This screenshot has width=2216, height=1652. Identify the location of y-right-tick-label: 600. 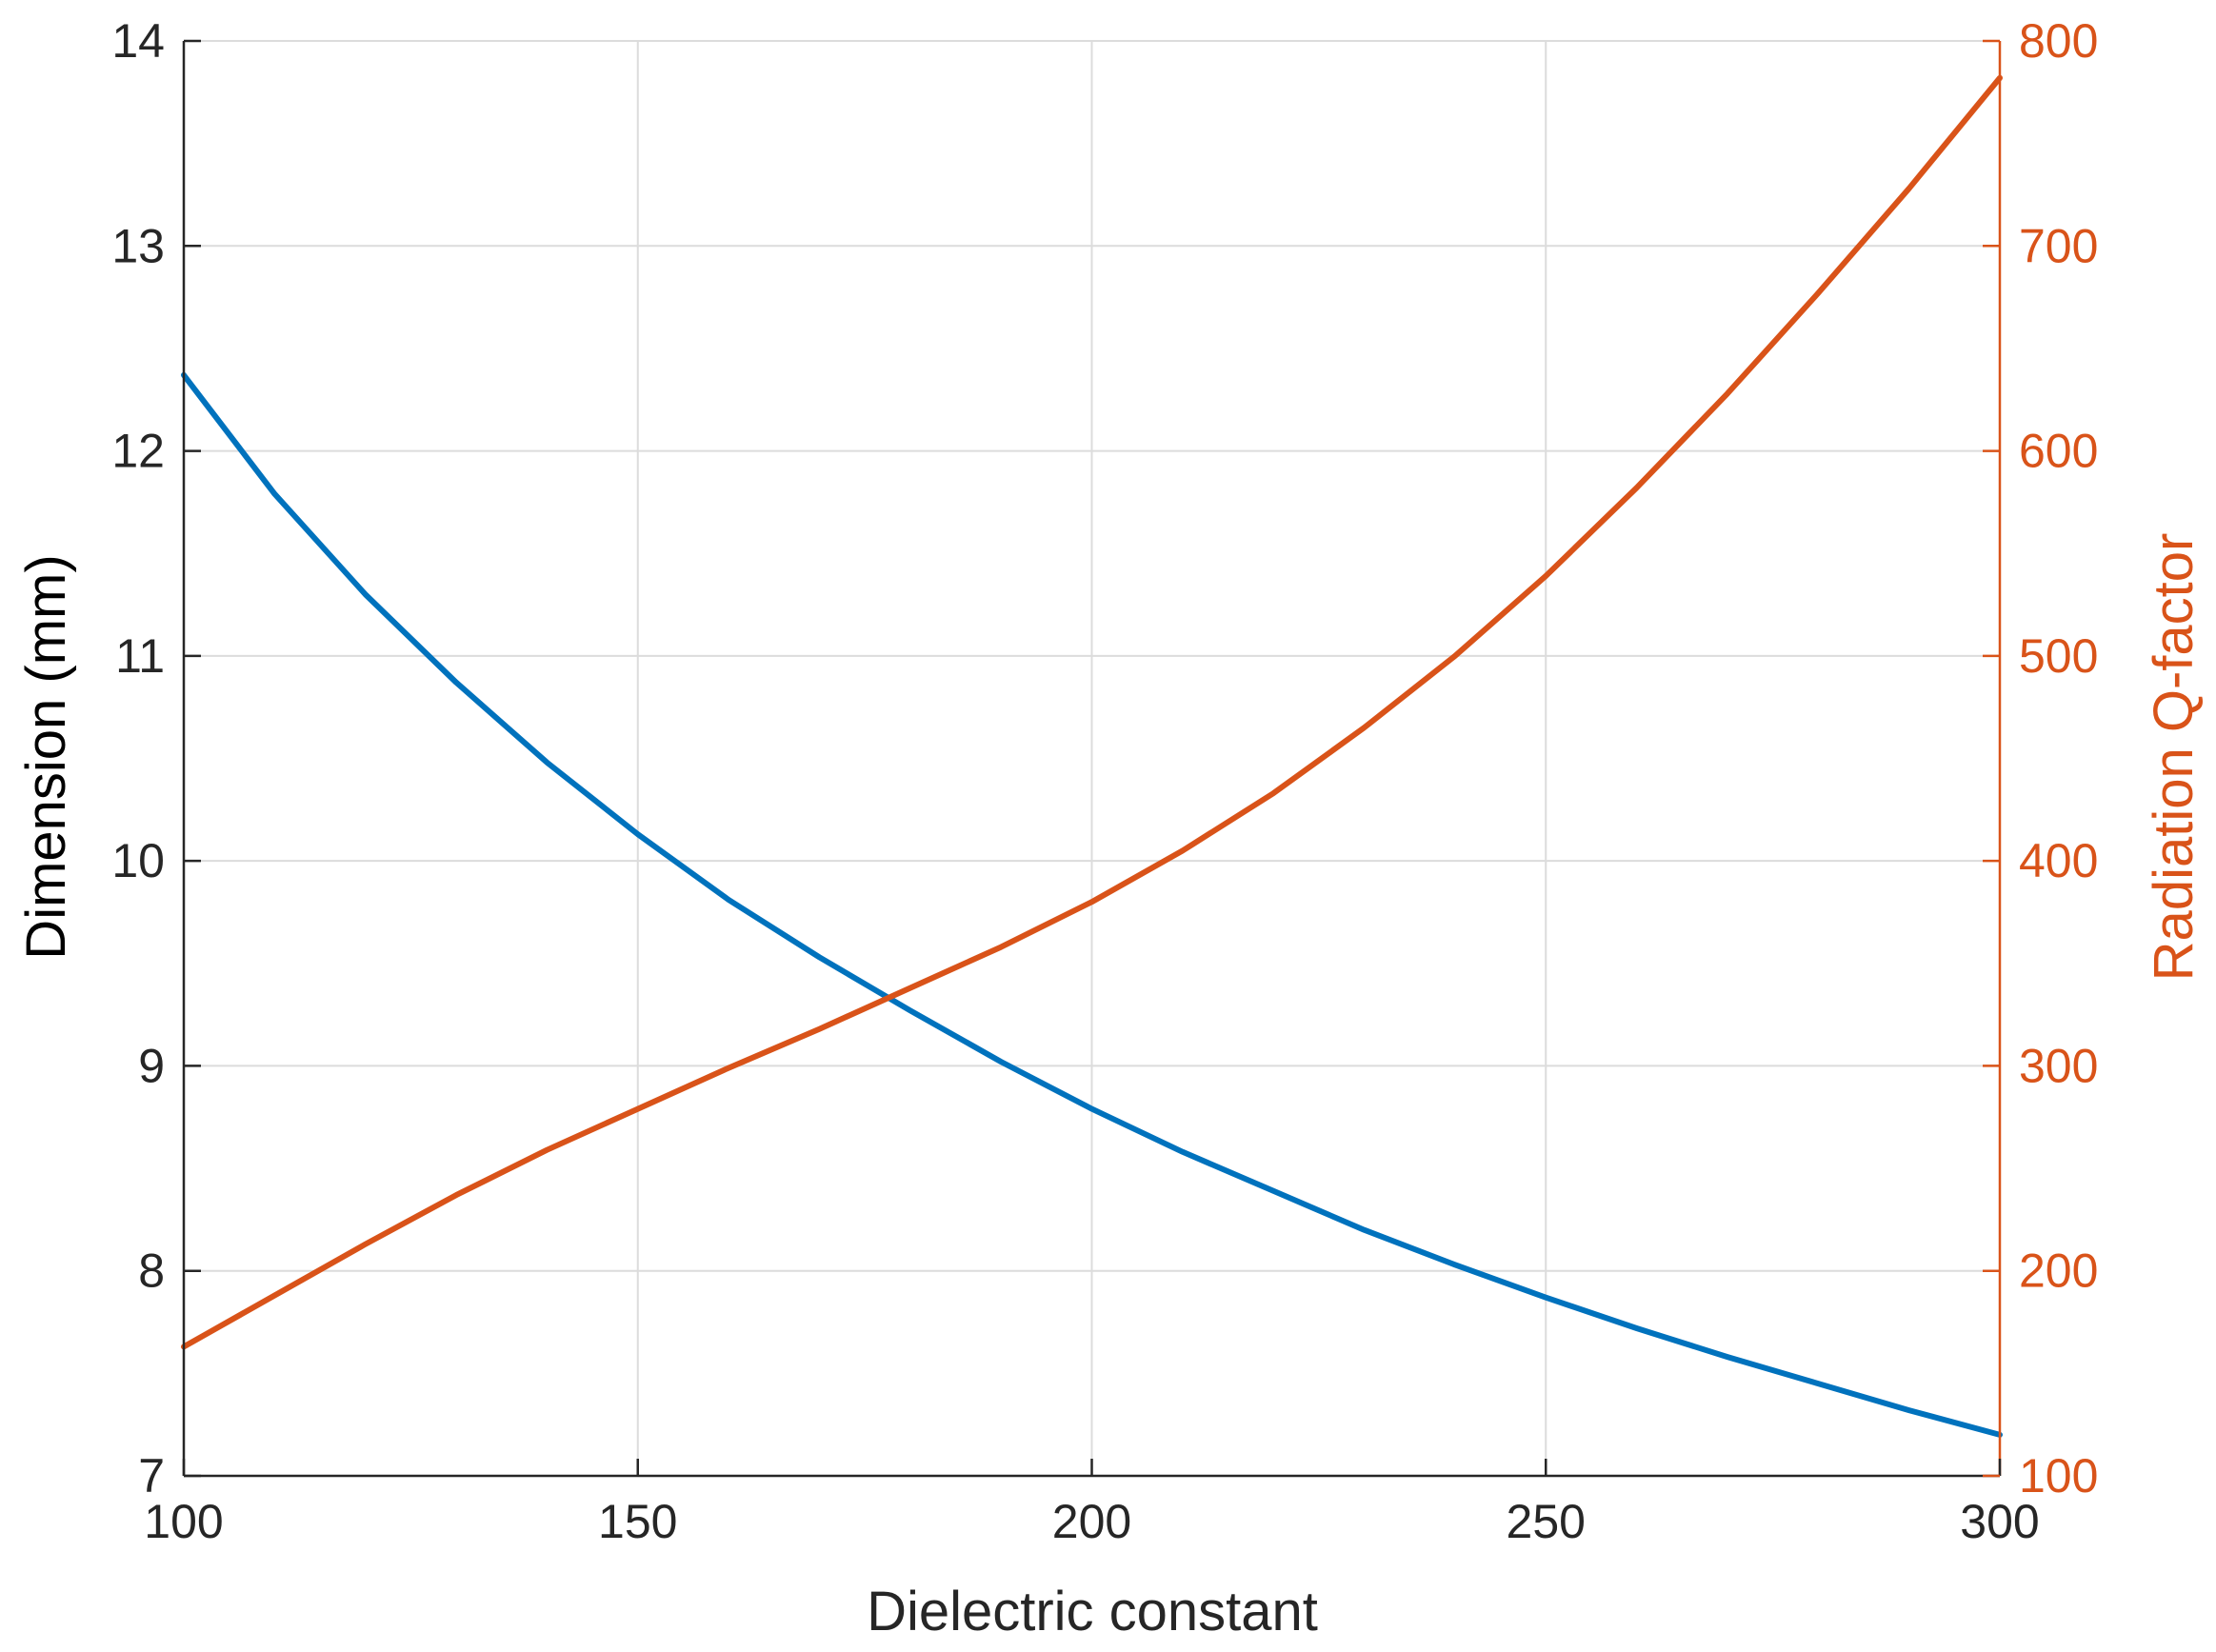
(2059, 451).